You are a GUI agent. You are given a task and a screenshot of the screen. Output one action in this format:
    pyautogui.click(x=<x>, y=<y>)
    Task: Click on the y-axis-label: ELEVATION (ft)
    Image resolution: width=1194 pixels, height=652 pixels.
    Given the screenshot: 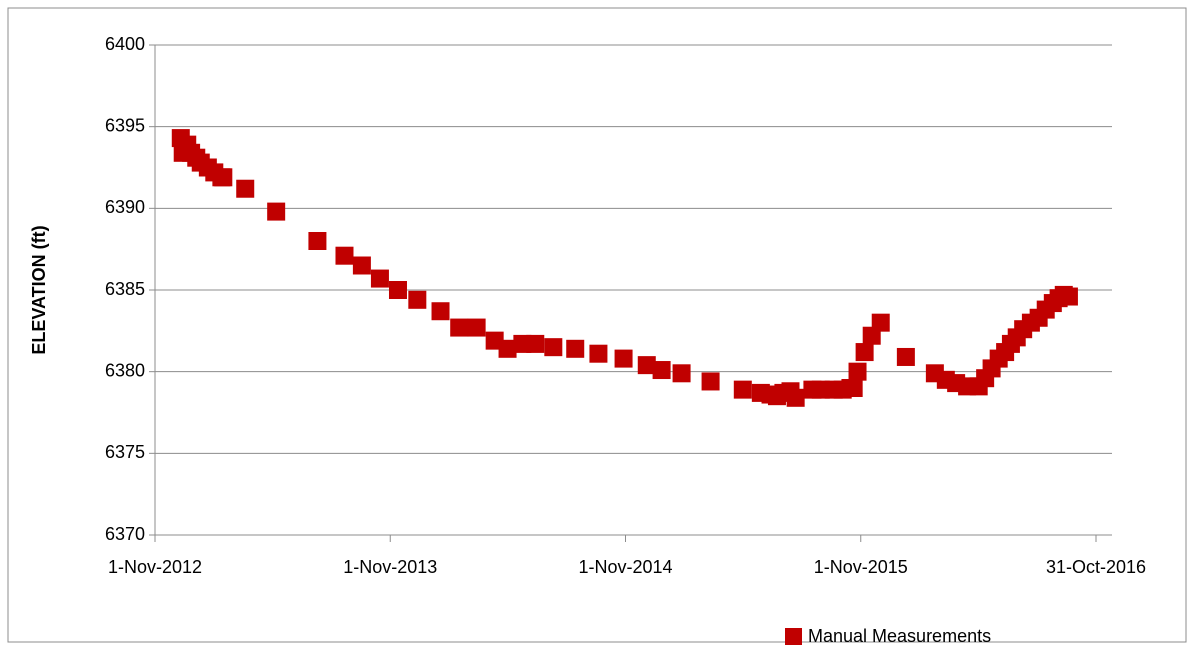 What is the action you would take?
    pyautogui.click(x=39, y=289)
    